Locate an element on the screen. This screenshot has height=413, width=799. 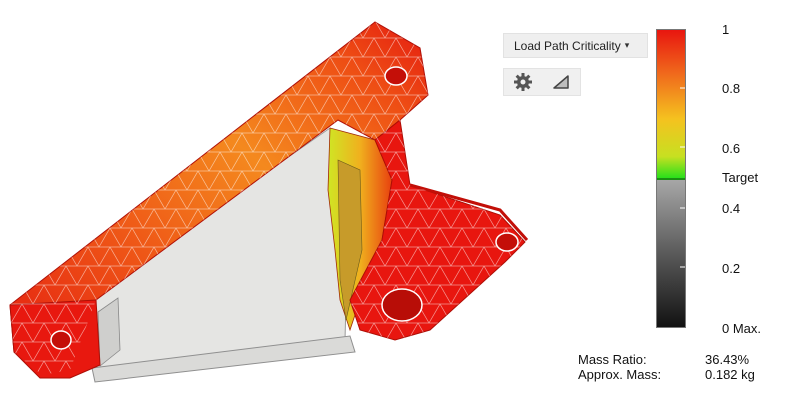
right-hole is located at coordinates (507, 242).